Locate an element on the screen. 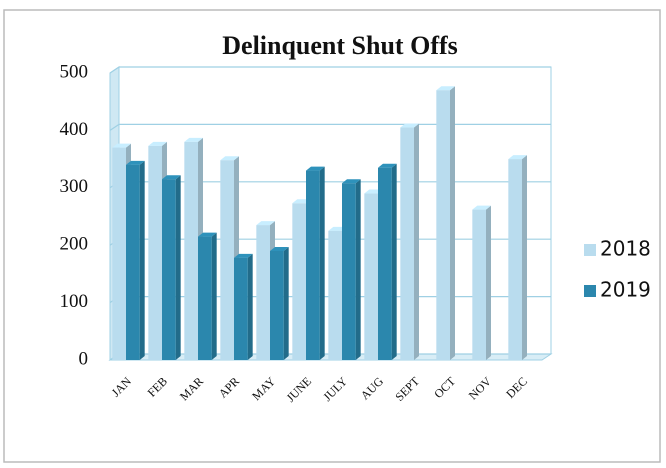  y-tick-label: 0 is located at coordinates (84, 358).